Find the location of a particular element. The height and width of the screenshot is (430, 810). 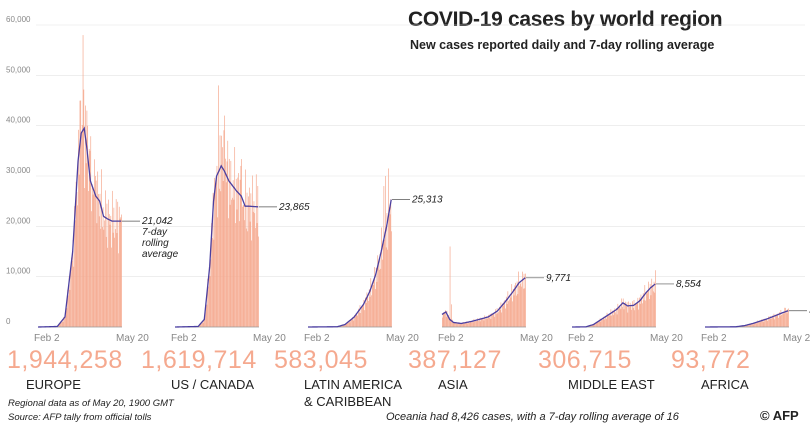

region-name-line: AFRICA is located at coordinates (725, 384).